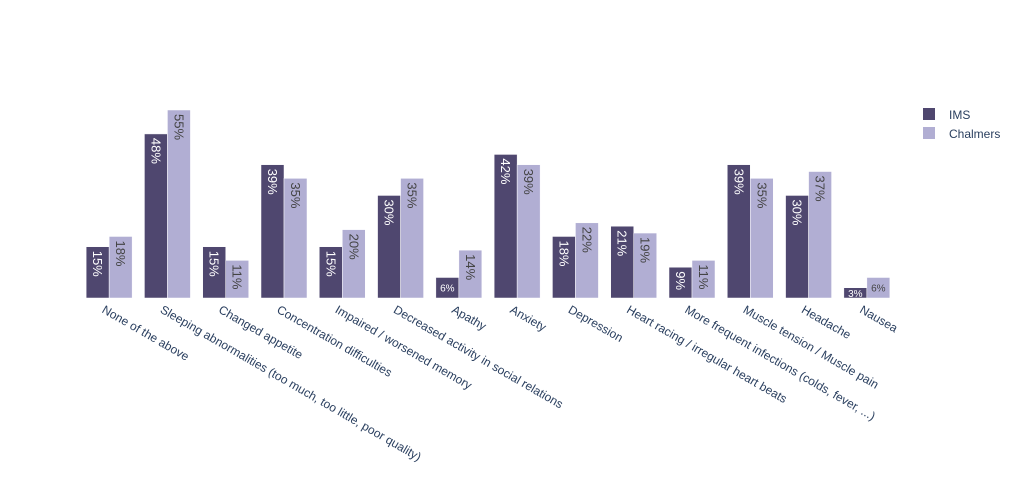 The width and height of the screenshot is (1024, 500). I want to click on legend: IMS Chalmers, so click(961, 124).